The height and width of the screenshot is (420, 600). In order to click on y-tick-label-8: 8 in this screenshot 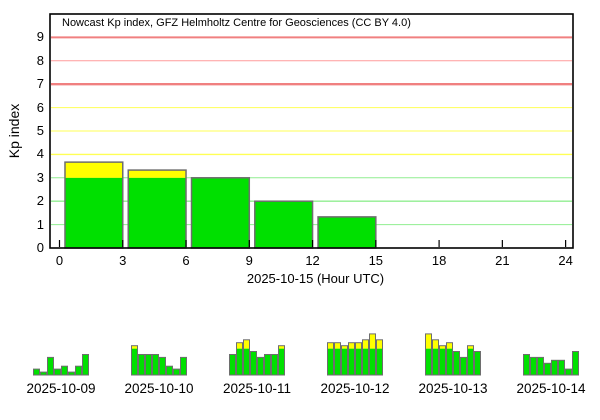, I will do `click(40, 60)`.